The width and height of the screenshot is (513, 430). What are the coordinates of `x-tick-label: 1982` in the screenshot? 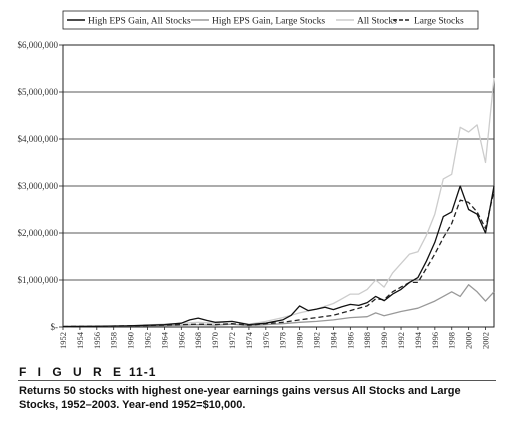 It's located at (317, 340).